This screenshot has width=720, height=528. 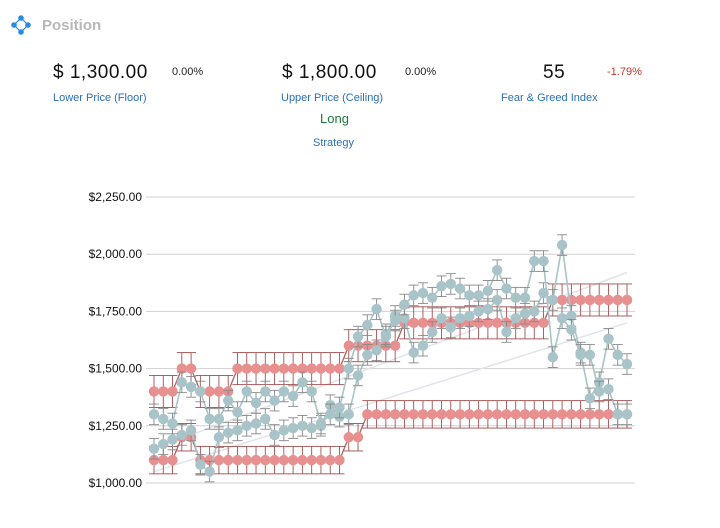 I want to click on y-tick-label: $1,750.00, so click(x=116, y=311).